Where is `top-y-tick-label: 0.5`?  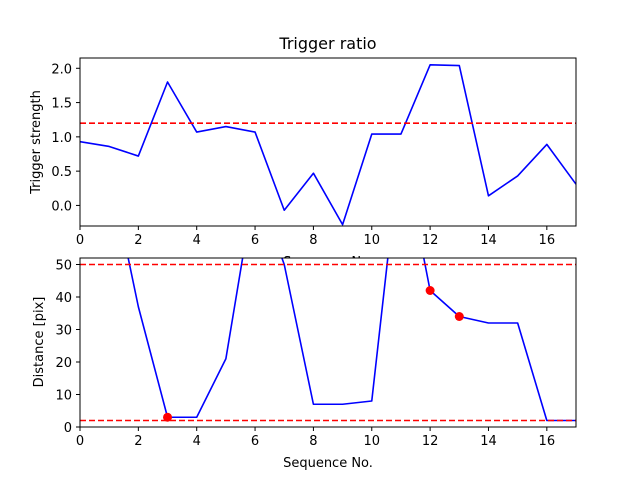 top-y-tick-label: 0.5 is located at coordinates (61, 172).